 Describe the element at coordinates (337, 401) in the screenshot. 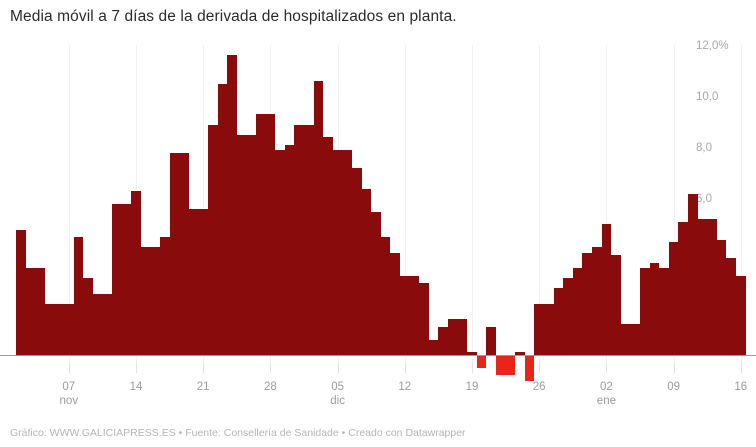

I see `x-axis-month-label: dic` at that location.